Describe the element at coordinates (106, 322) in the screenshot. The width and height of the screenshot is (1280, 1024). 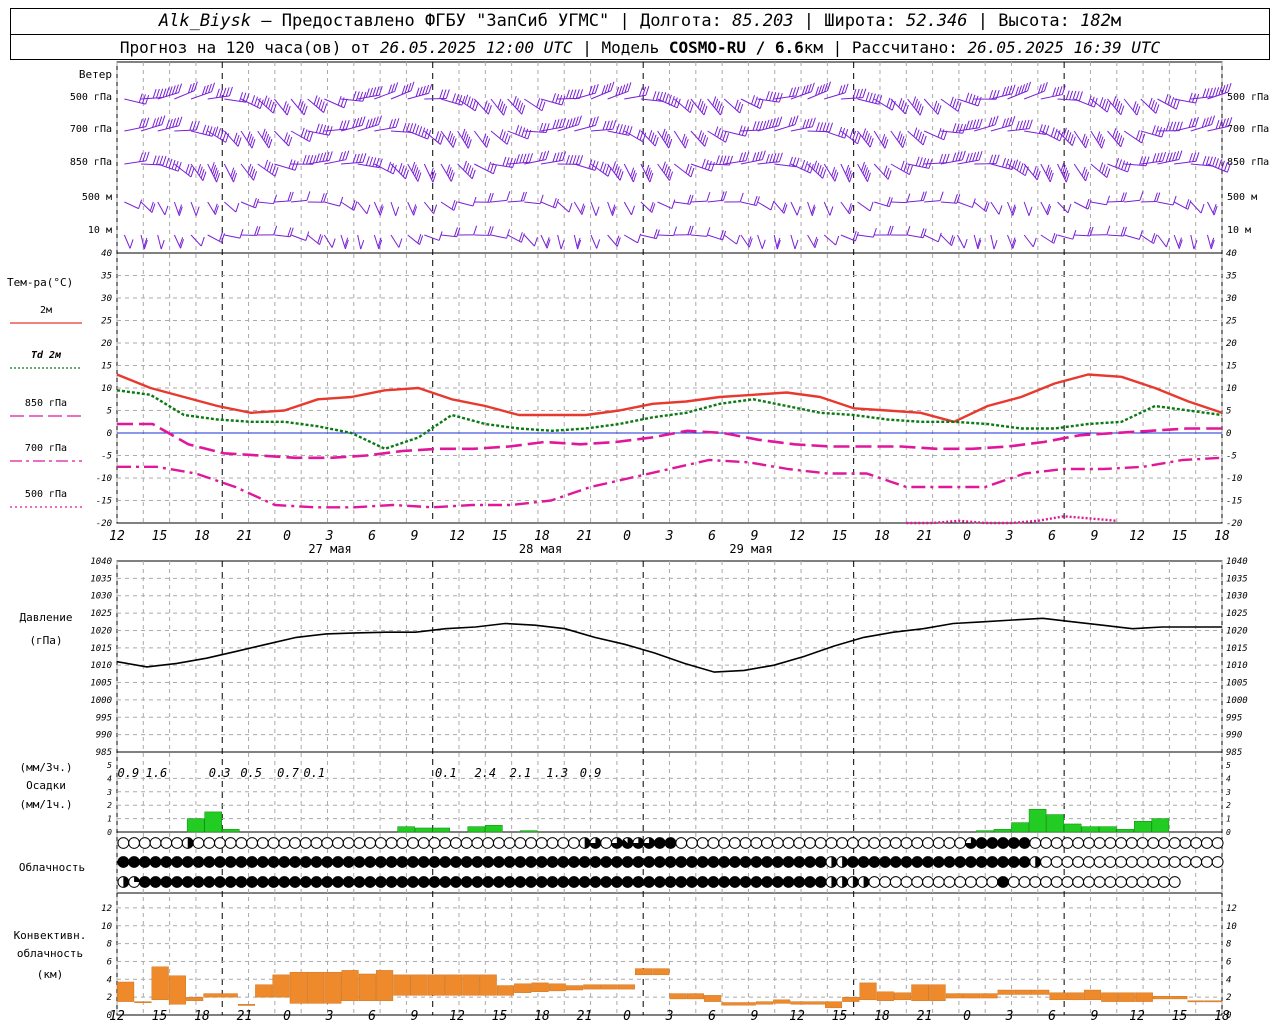
I see `temp-tick-left: 25` at that location.